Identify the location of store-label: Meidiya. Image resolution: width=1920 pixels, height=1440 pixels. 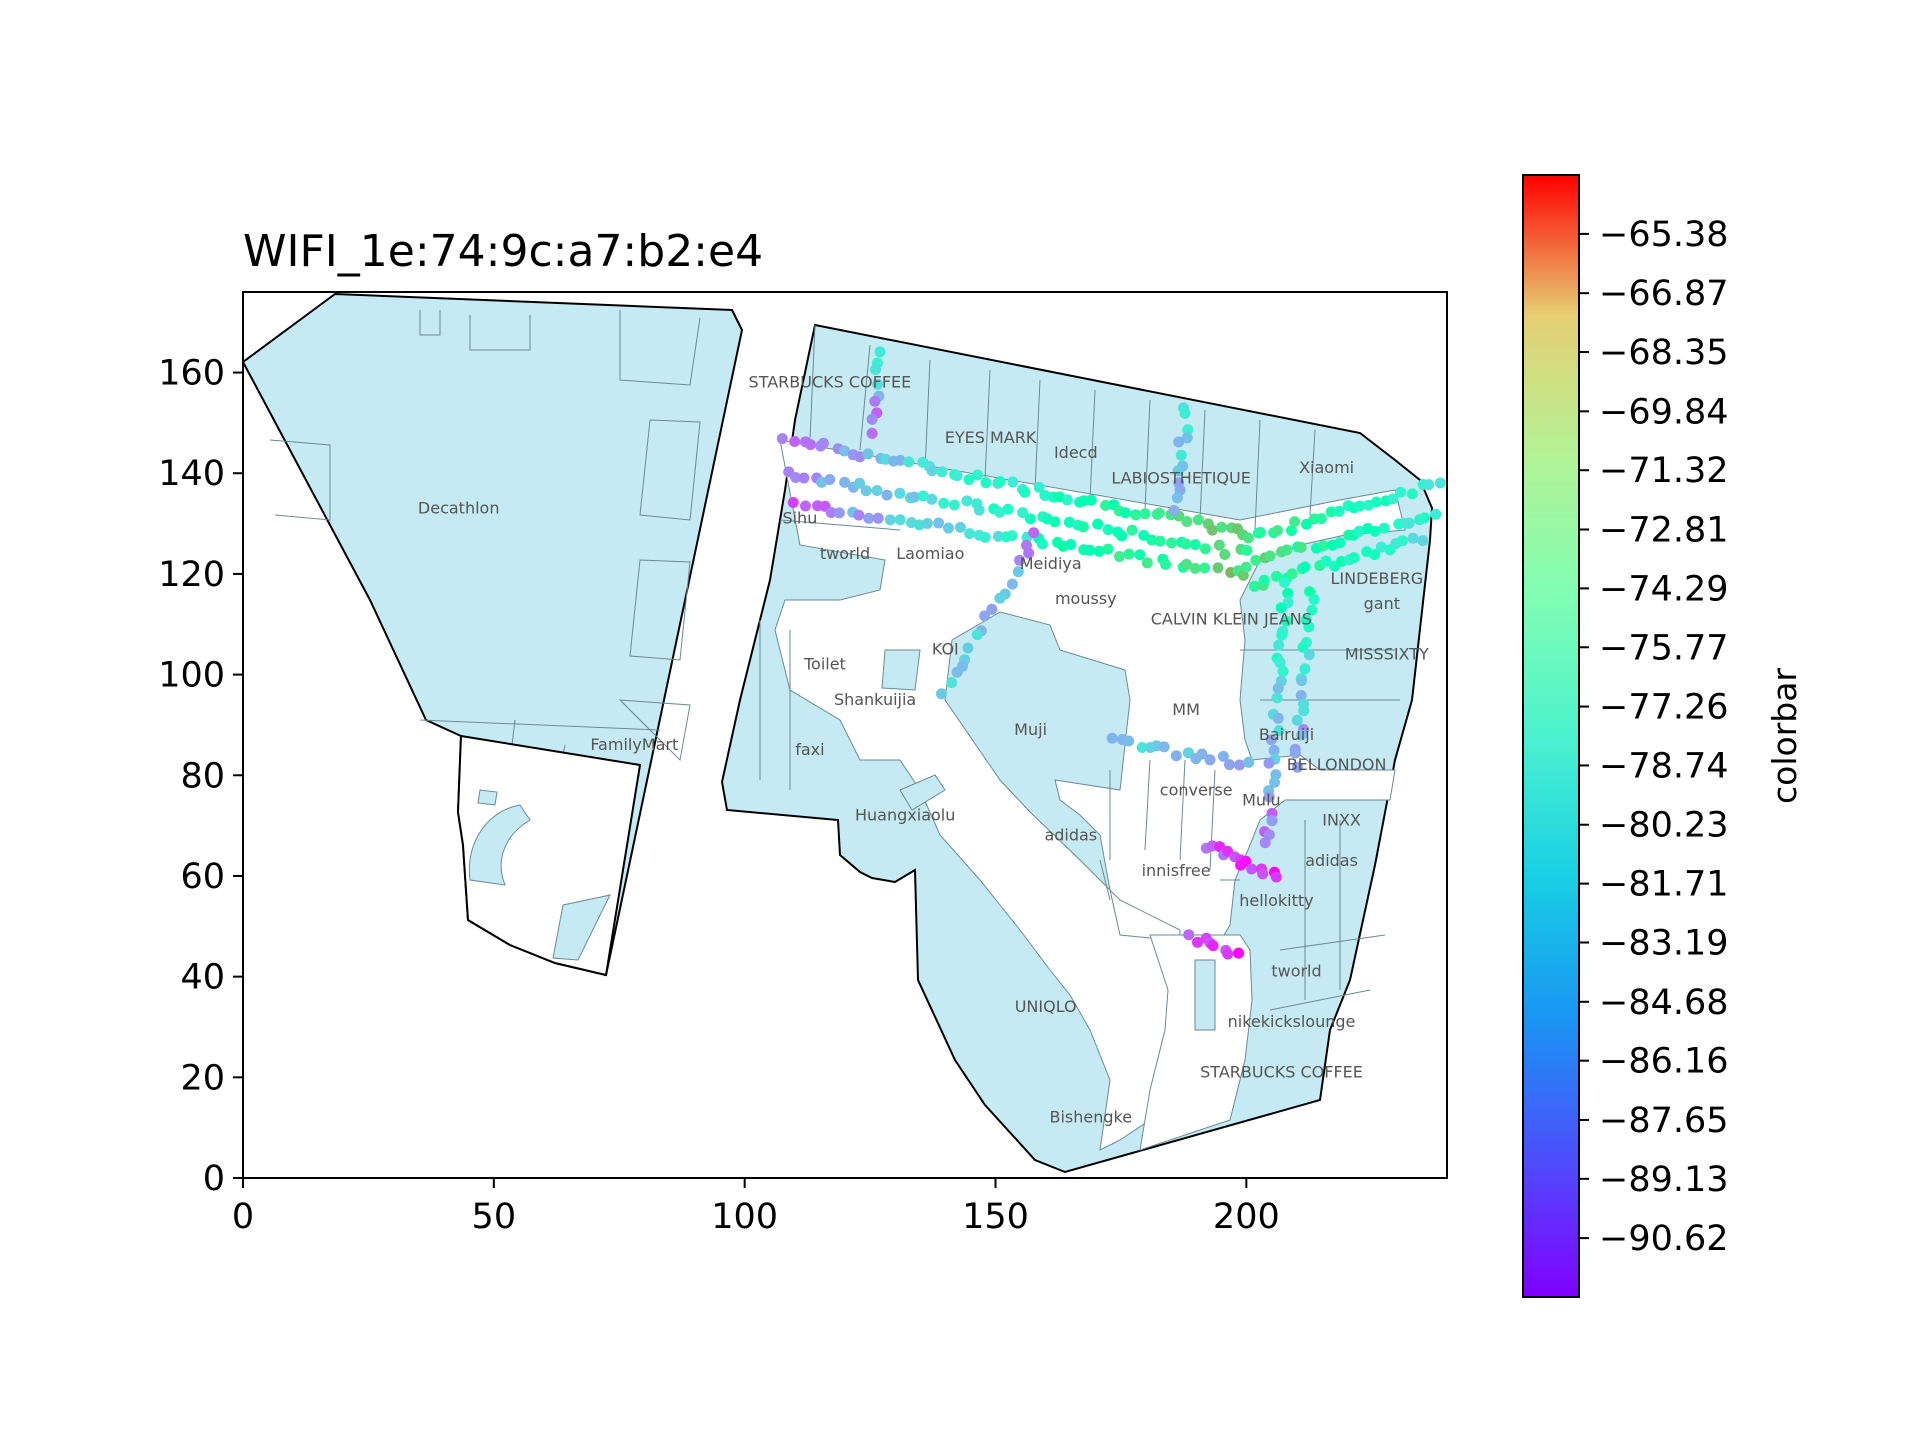
(1051, 563).